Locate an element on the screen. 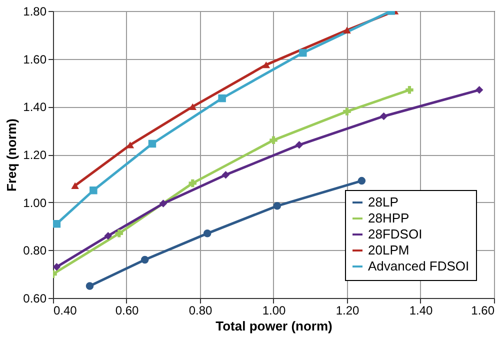  x-tick-label: 1.40 is located at coordinates (421, 311).